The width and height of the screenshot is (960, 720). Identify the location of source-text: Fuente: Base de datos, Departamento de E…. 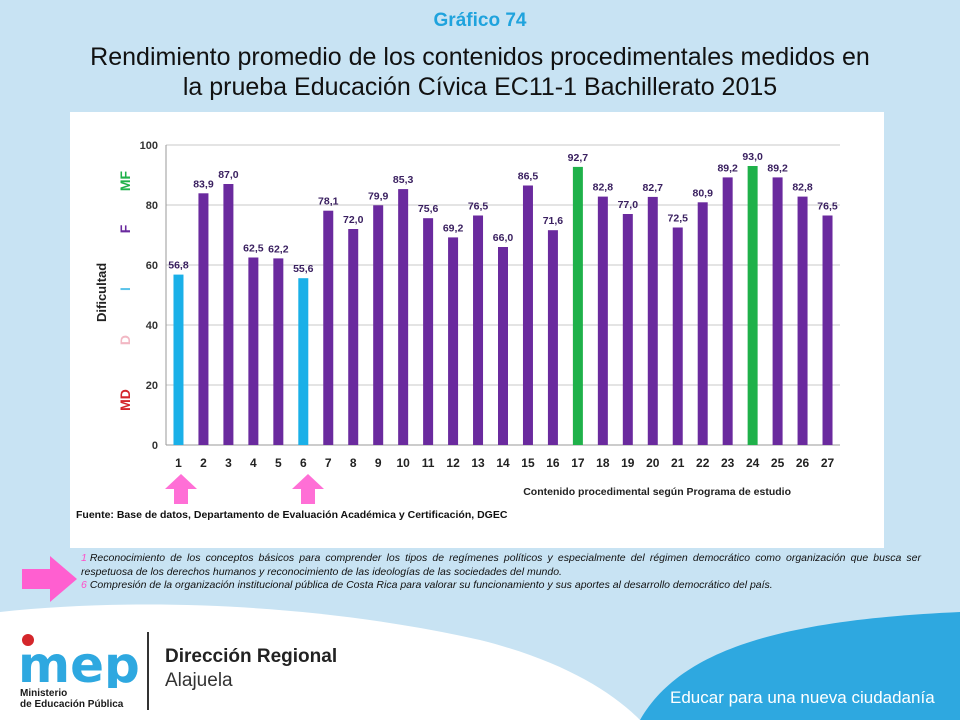
(292, 515).